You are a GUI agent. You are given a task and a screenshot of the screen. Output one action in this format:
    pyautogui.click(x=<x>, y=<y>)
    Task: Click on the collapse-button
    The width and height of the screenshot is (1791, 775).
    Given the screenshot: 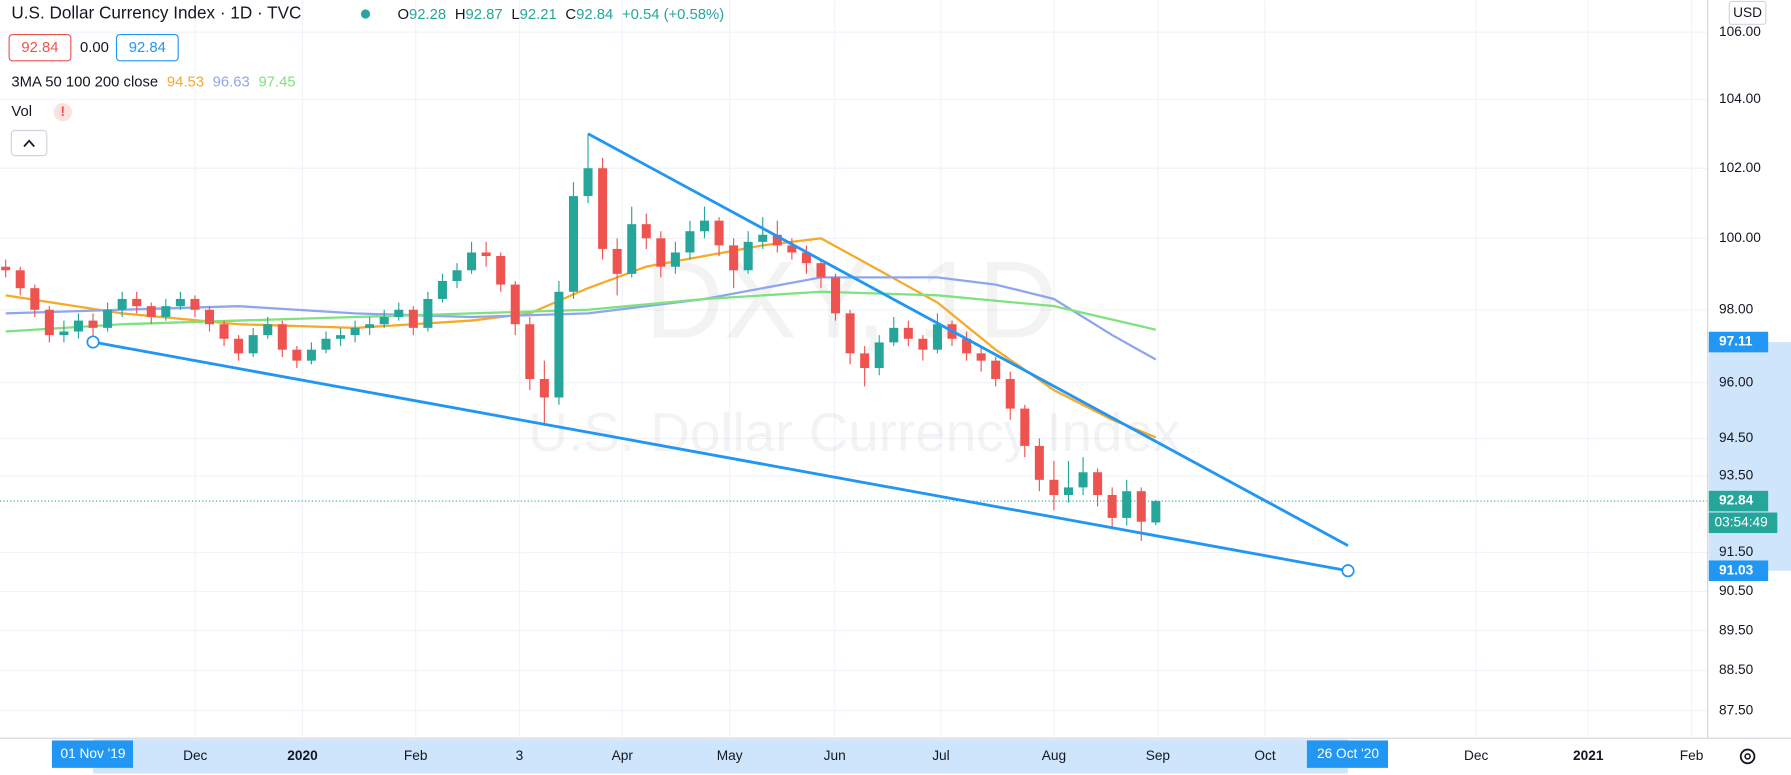 What is the action you would take?
    pyautogui.click(x=29, y=143)
    